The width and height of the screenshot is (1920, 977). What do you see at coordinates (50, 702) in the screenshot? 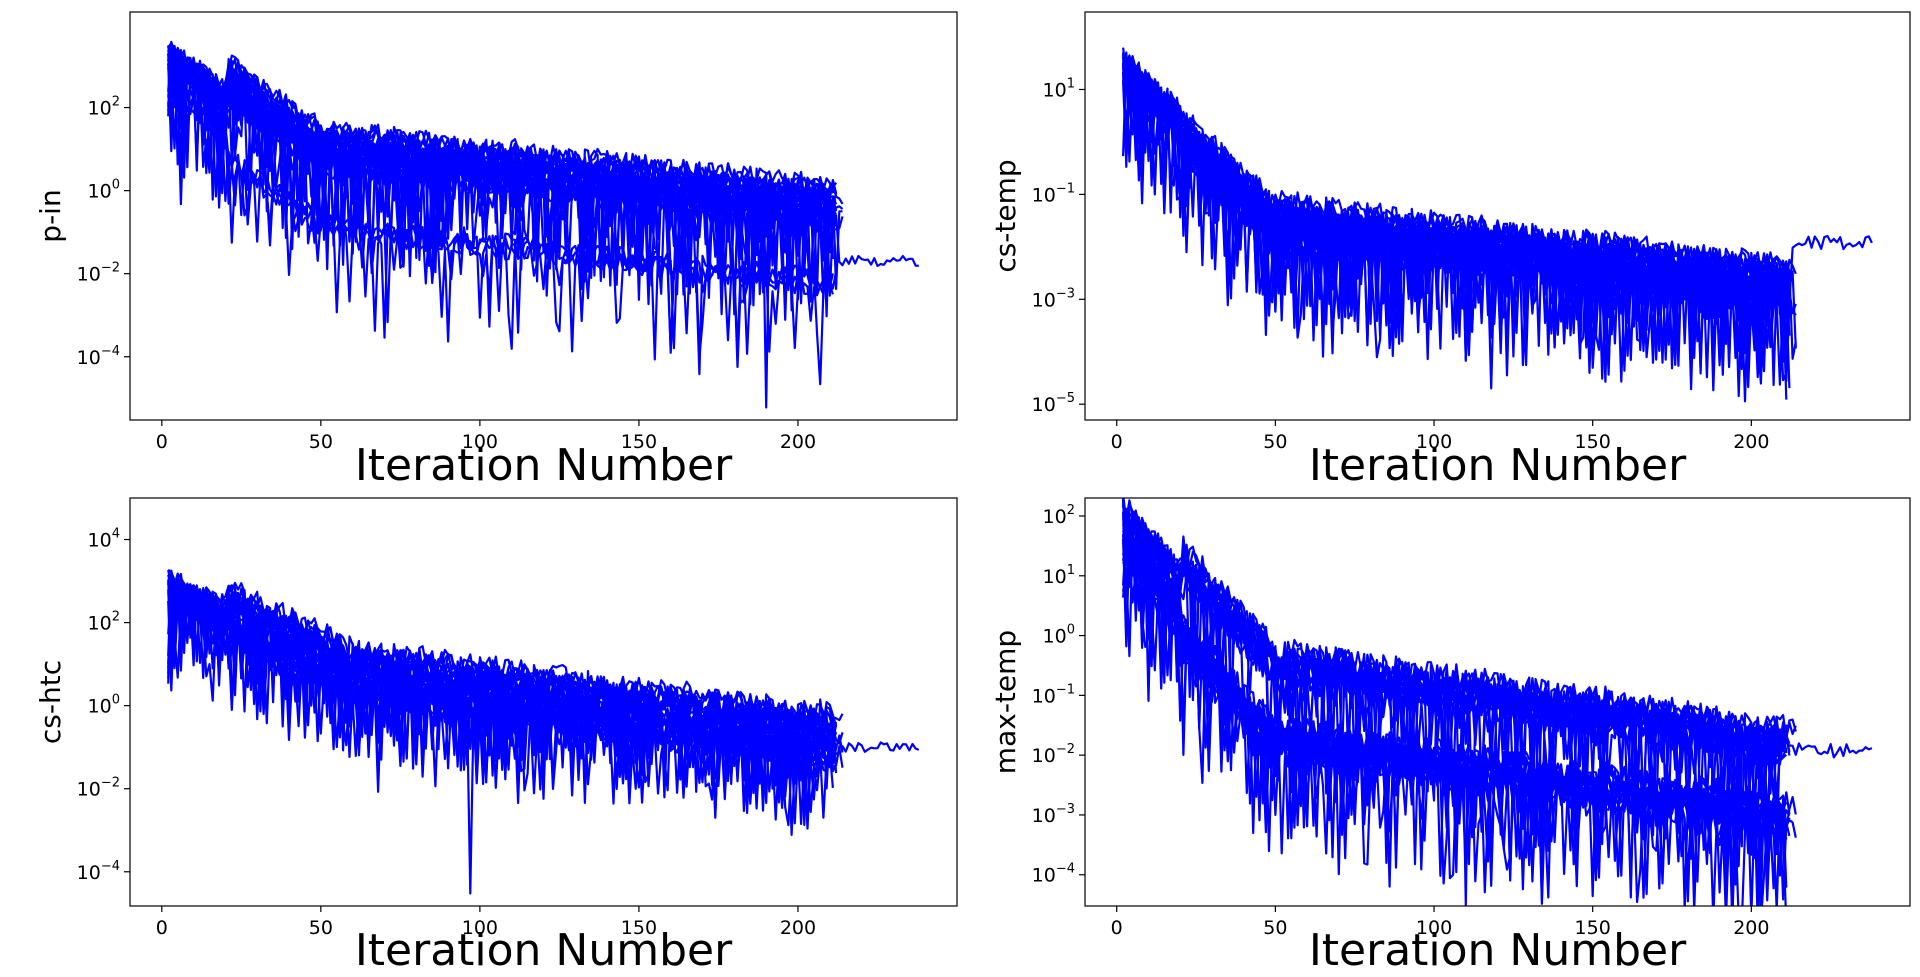
I see `y-axis-label: cs-htc` at bounding box center [50, 702].